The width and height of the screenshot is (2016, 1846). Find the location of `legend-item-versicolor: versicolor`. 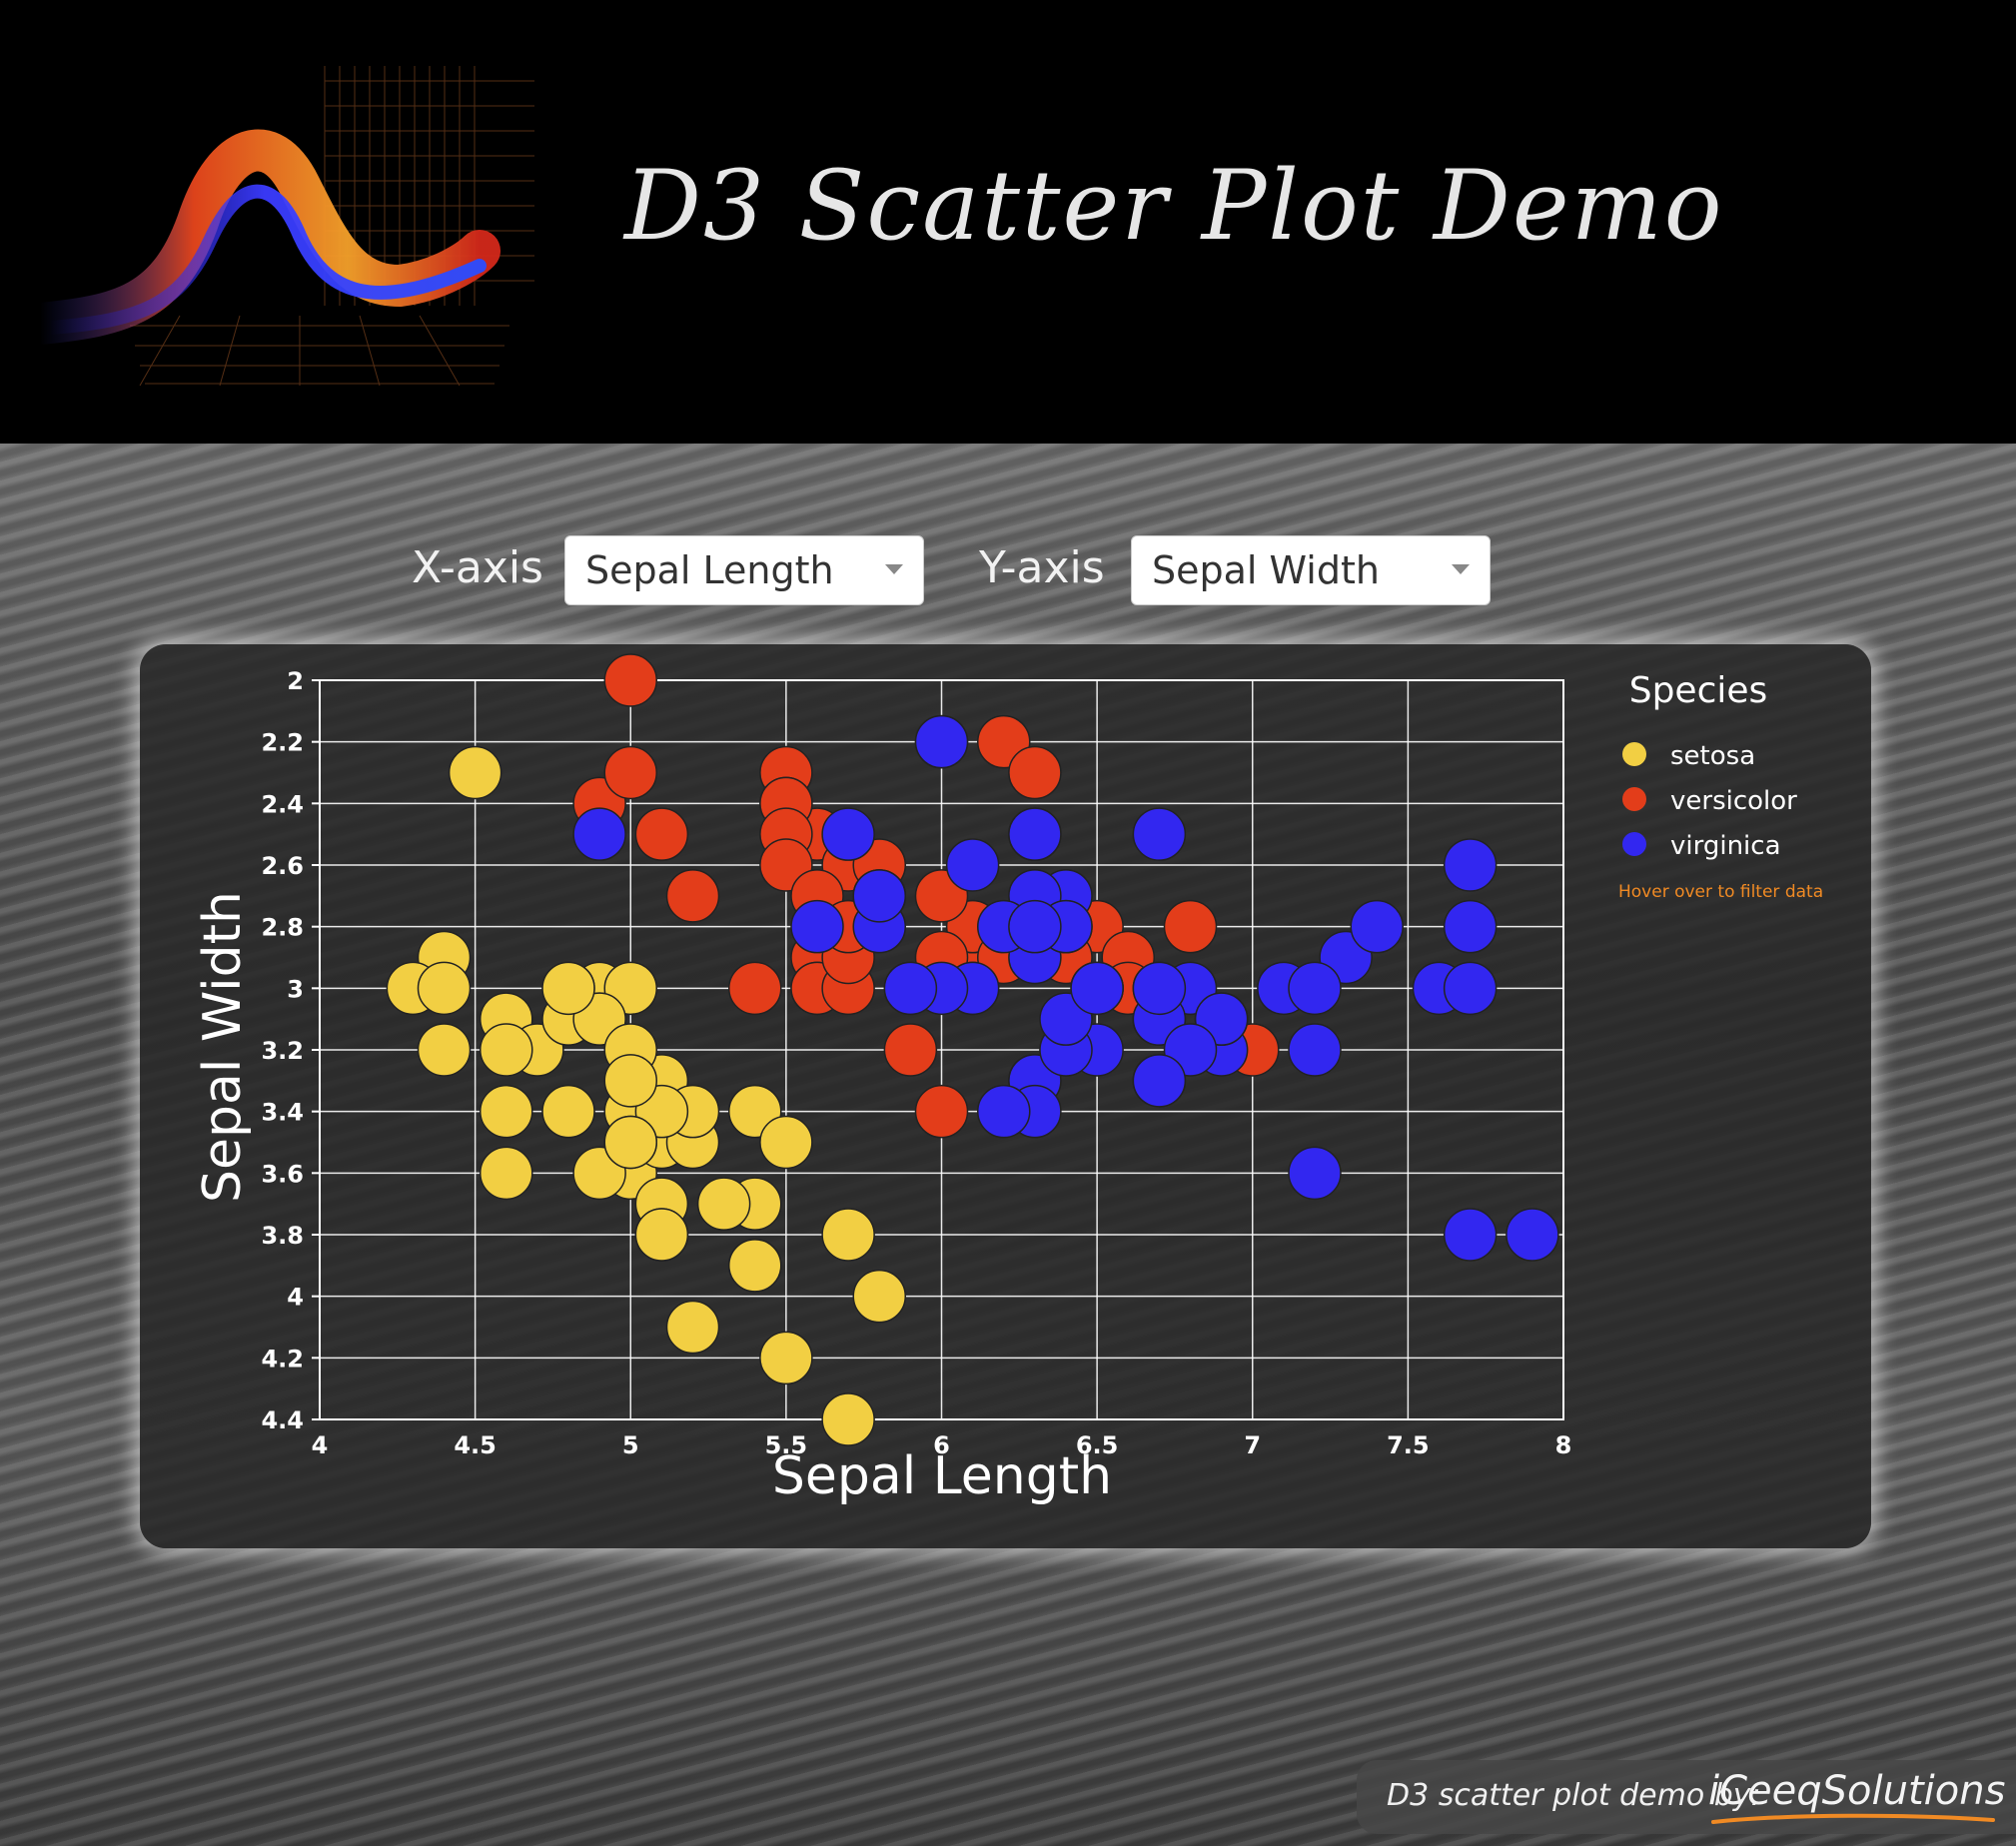

legend-item-versicolor: versicolor is located at coordinates (1709, 801).